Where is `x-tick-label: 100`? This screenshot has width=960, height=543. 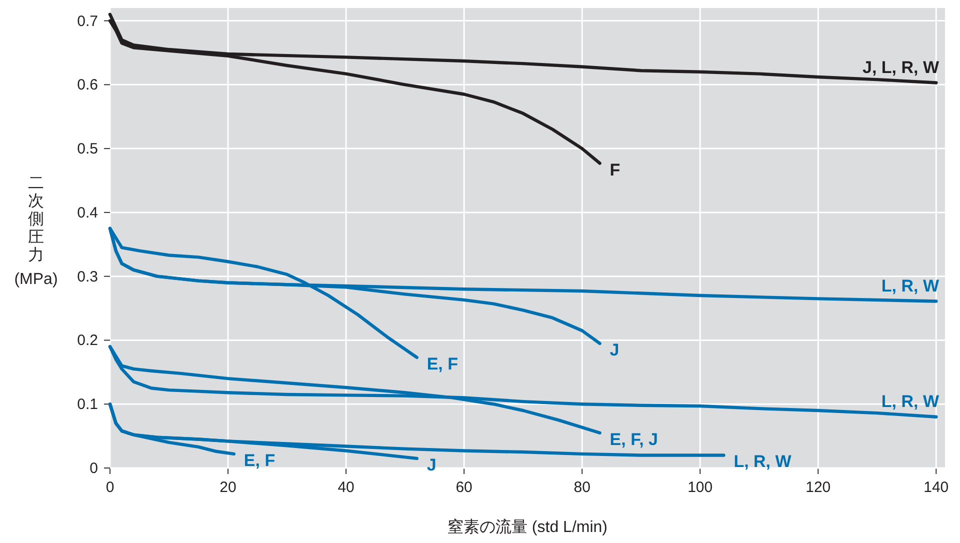 x-tick-label: 100 is located at coordinates (700, 487).